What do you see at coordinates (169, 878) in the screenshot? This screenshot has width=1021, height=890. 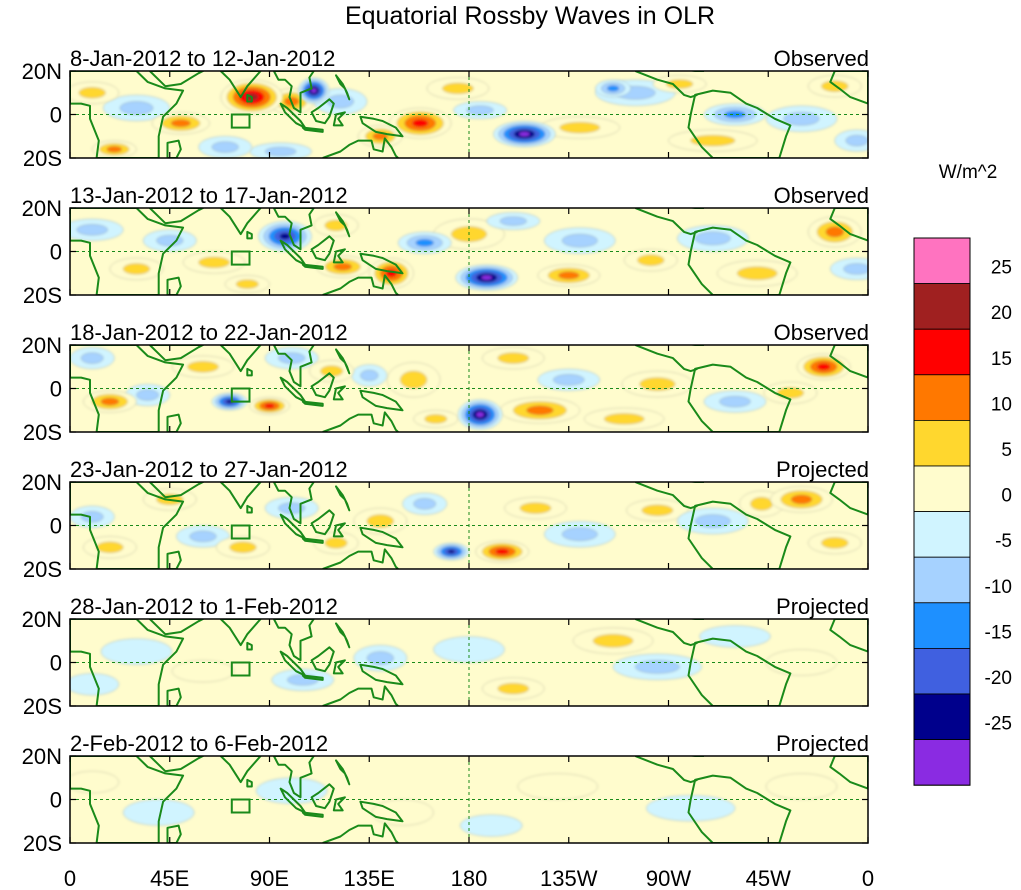 I see `x-tick-label: 45E` at bounding box center [169, 878].